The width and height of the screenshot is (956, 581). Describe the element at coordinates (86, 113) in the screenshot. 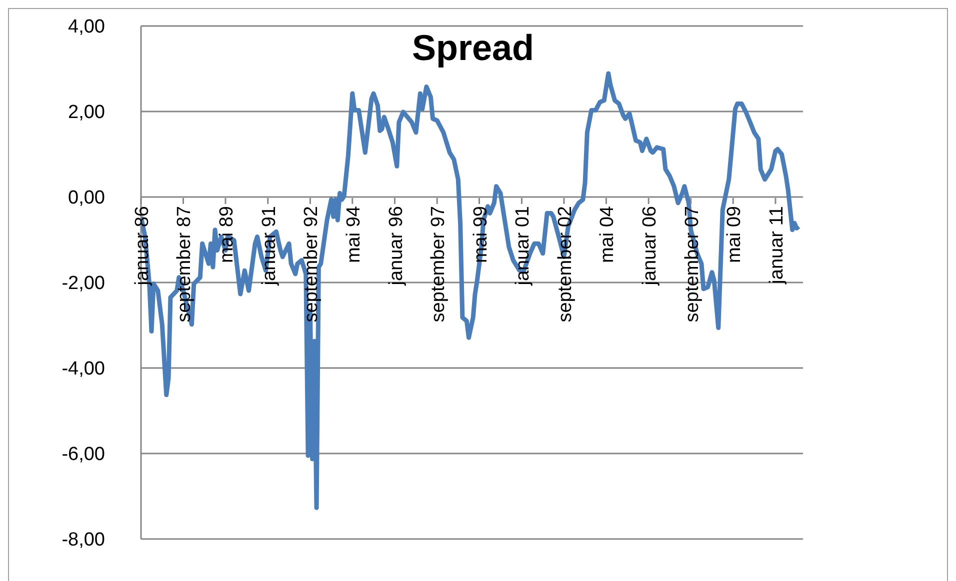

I see `y-tick-label: 2,00` at that location.